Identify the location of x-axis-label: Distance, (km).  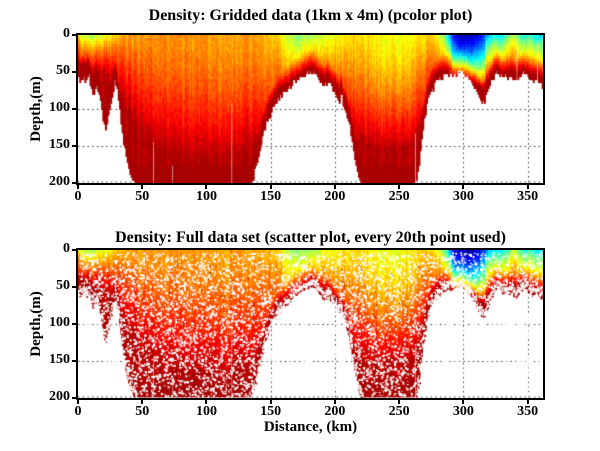
(310, 427).